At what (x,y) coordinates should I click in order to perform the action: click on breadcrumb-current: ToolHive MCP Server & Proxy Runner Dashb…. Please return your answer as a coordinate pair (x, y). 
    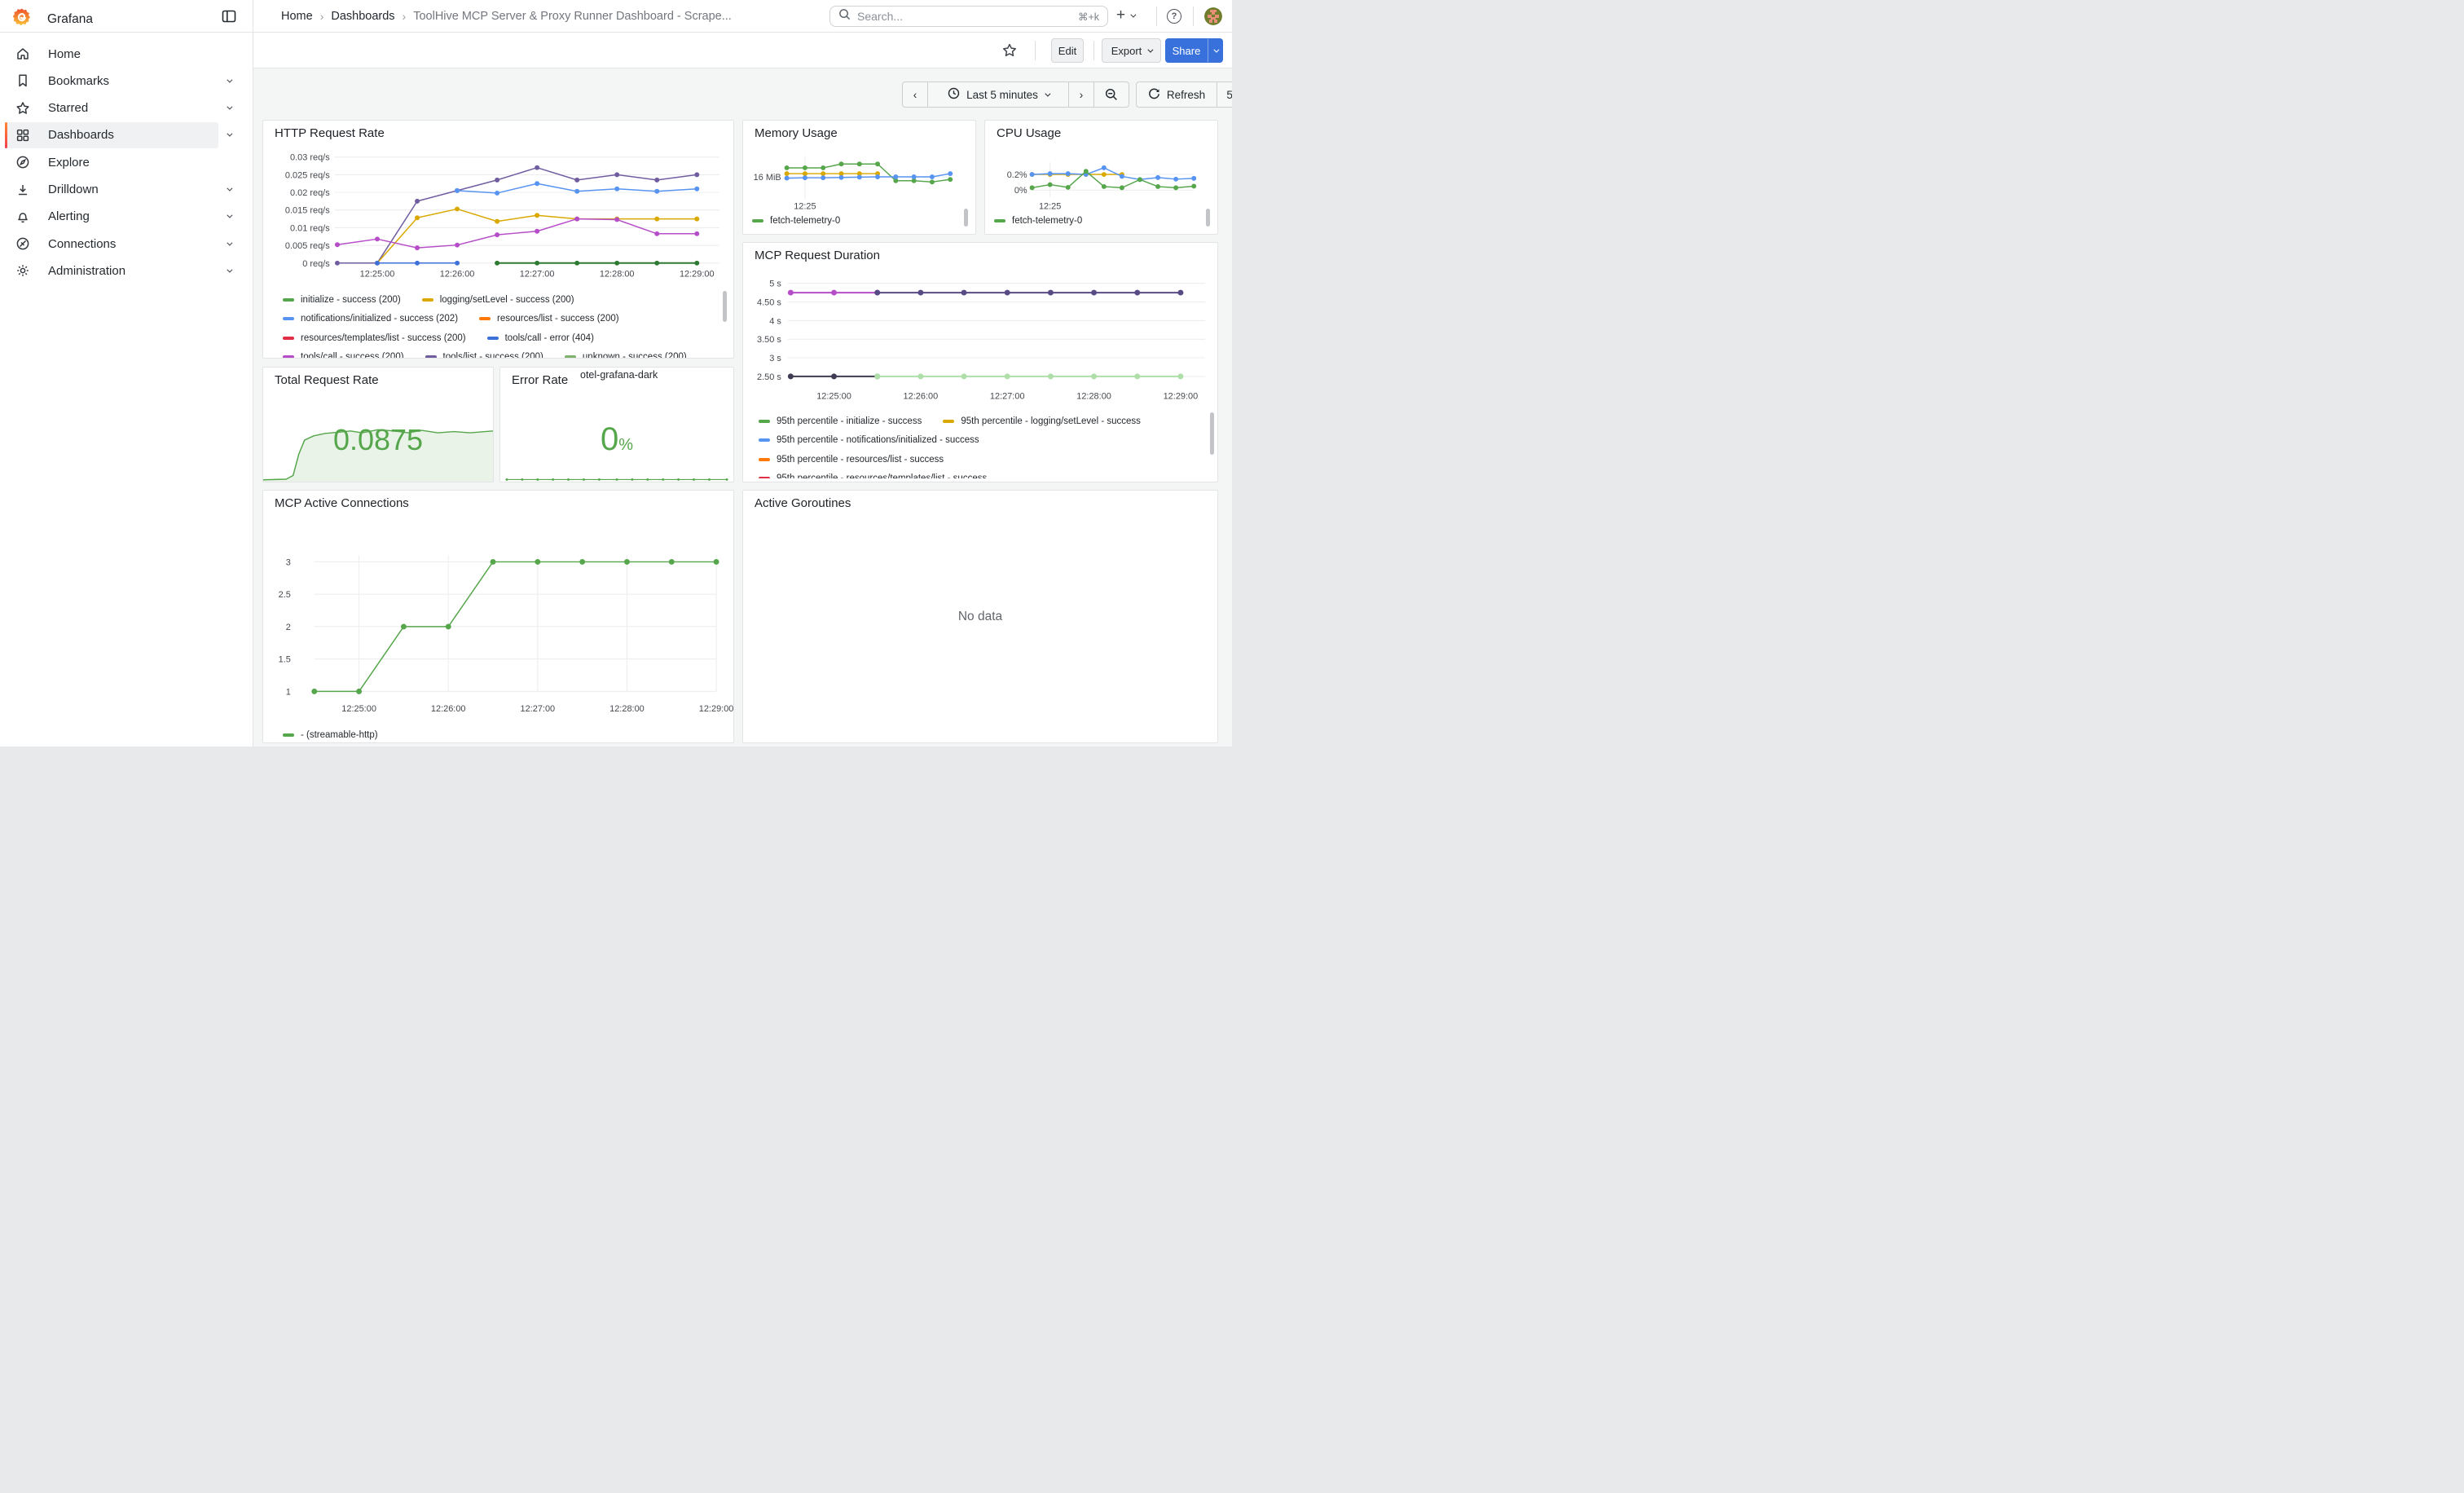
    Looking at the image, I should click on (572, 17).